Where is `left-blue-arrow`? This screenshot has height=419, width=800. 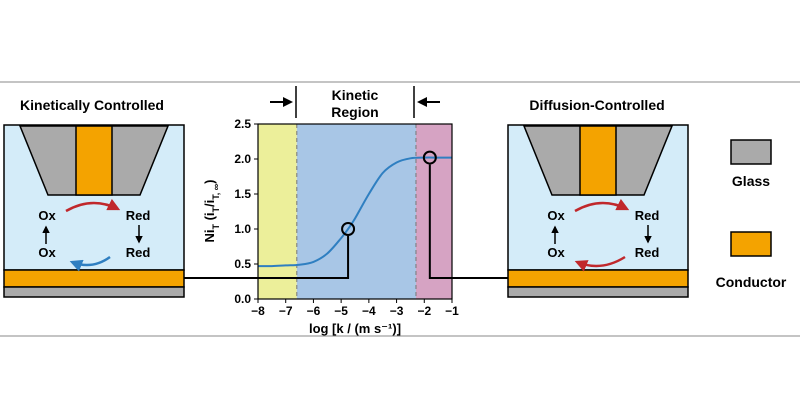 left-blue-arrow is located at coordinates (90, 263).